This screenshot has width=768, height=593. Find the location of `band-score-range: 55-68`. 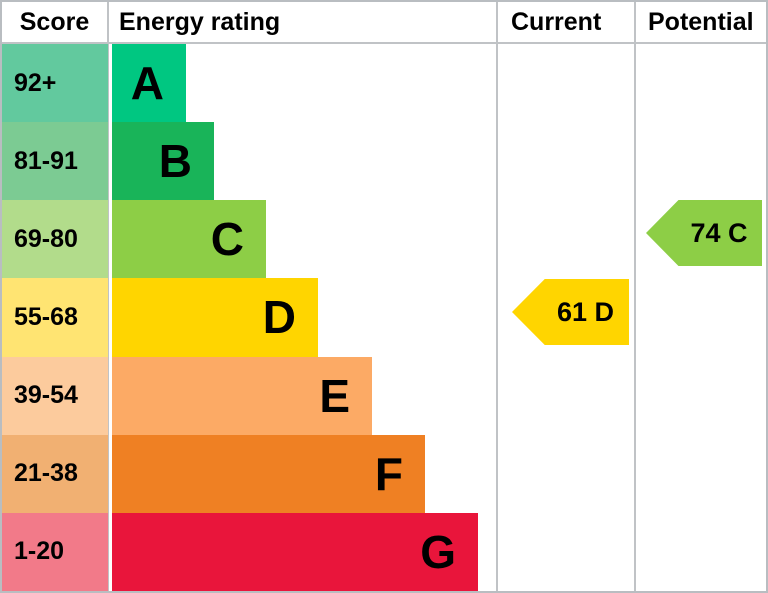

band-score-range: 55-68 is located at coordinates (55, 317).